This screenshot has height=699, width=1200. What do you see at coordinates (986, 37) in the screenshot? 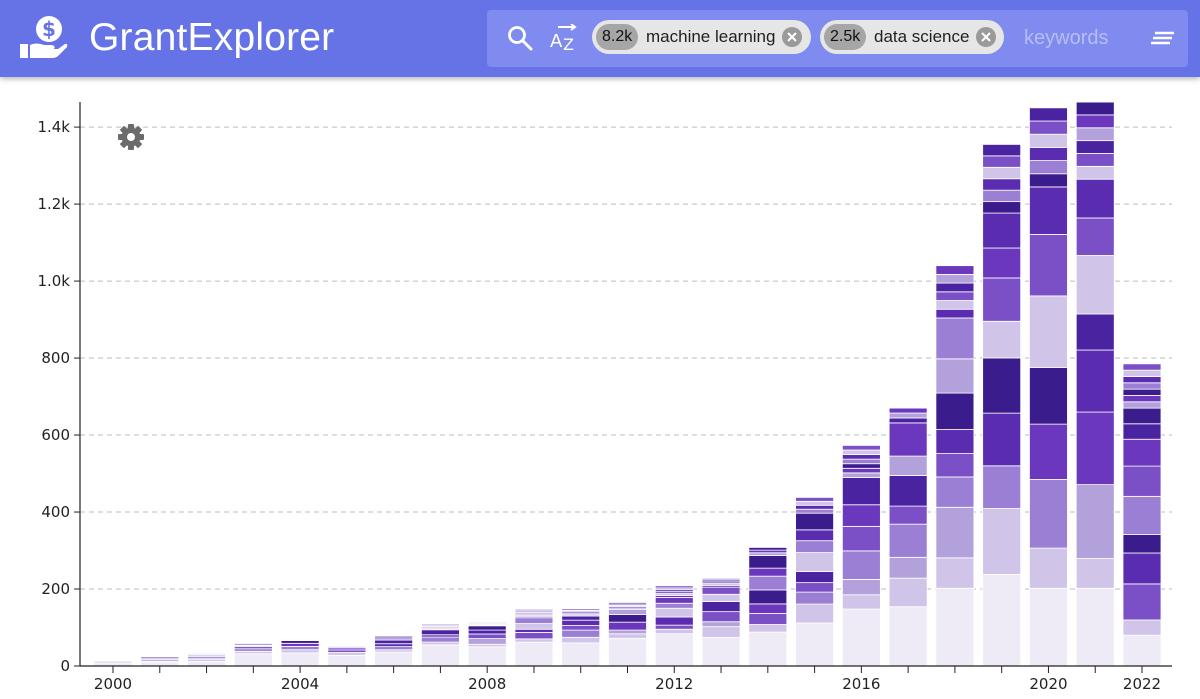
I see `close-circle-icon` at bounding box center [986, 37].